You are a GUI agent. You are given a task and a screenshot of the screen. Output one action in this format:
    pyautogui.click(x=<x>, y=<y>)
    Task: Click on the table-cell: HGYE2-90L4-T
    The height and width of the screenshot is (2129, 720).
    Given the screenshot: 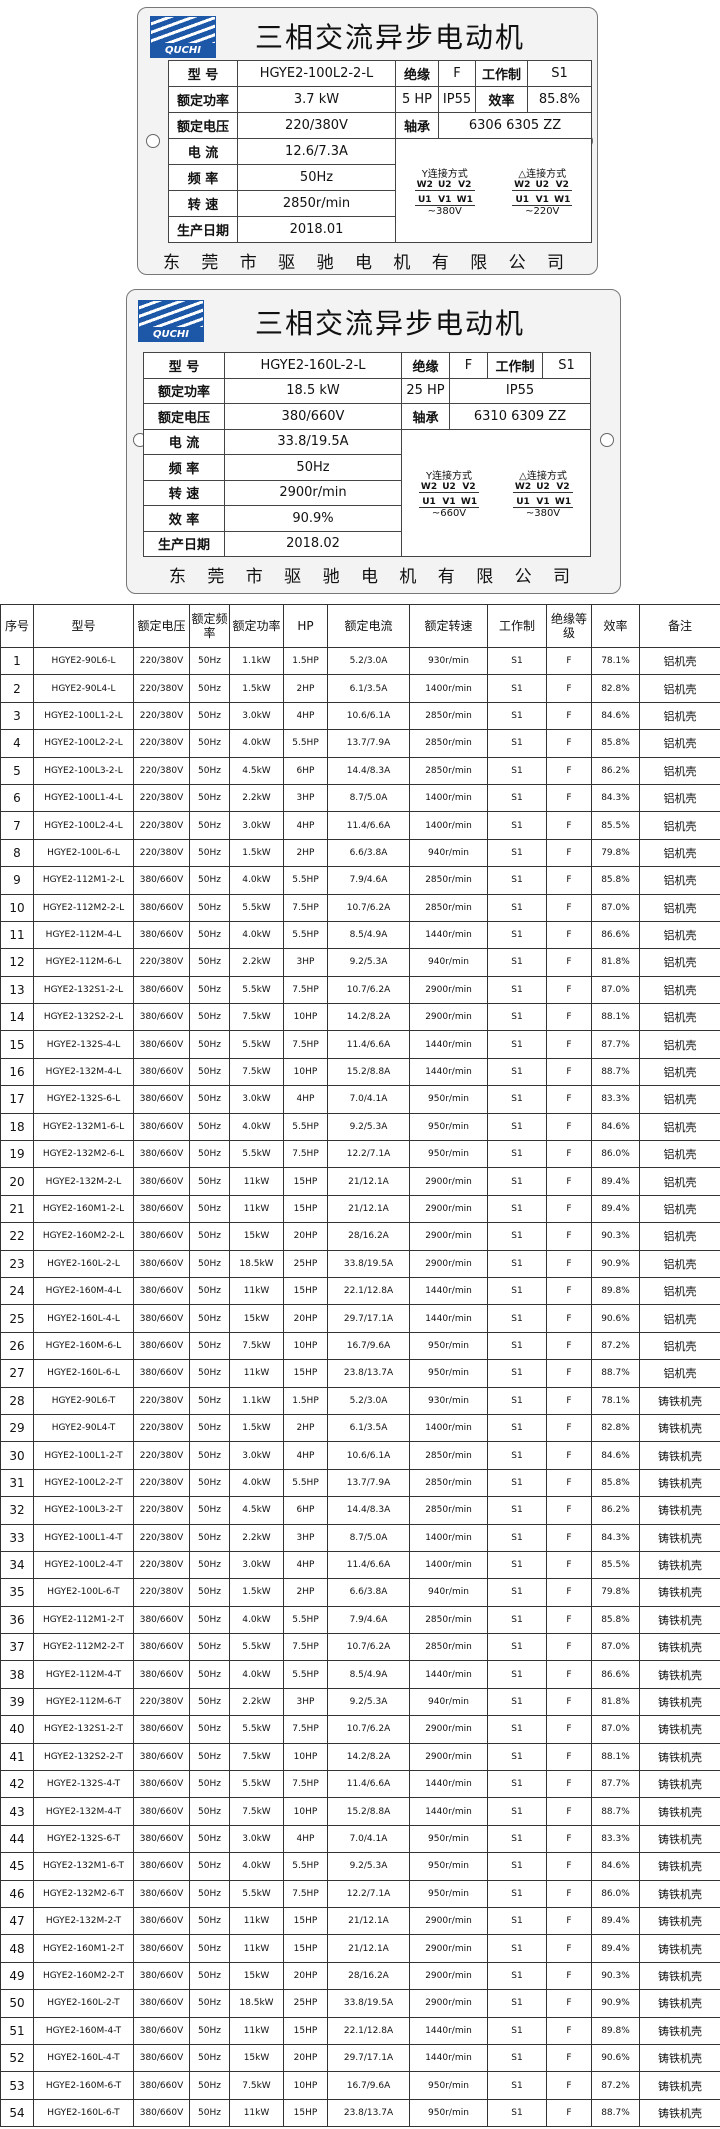 What is the action you would take?
    pyautogui.click(x=83, y=1428)
    